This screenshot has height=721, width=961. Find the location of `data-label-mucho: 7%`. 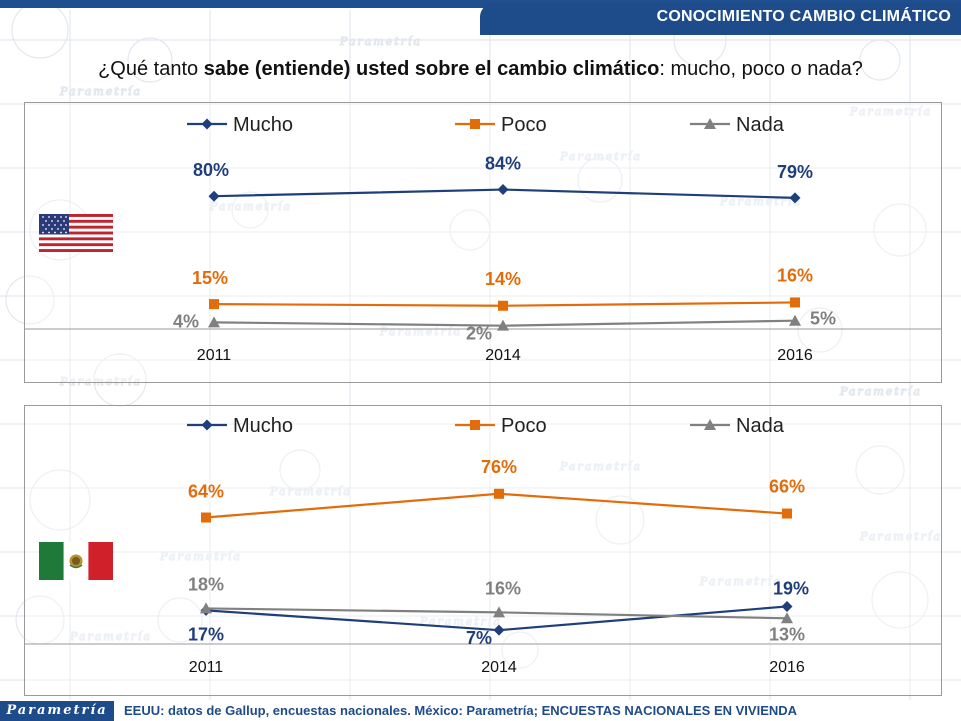

data-label-mucho: 7% is located at coordinates (479, 638).